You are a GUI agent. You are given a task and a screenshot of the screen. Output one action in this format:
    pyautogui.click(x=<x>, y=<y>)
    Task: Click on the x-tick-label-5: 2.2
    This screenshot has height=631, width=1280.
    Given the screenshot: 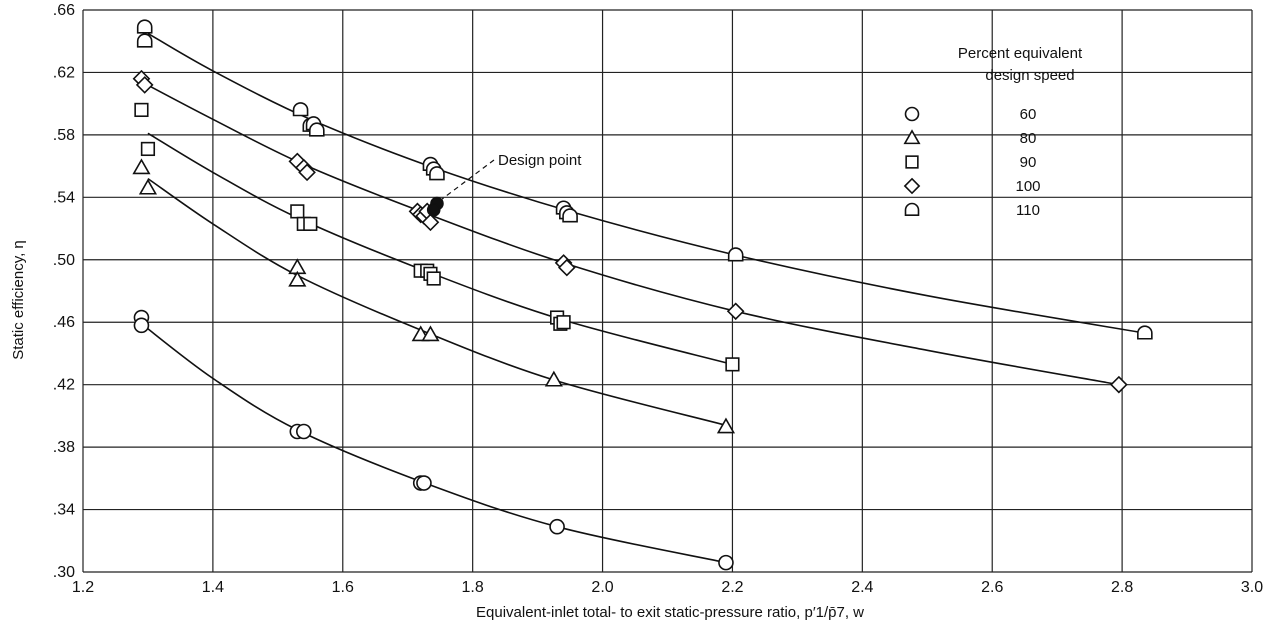 What is the action you would take?
    pyautogui.click(x=732, y=587)
    